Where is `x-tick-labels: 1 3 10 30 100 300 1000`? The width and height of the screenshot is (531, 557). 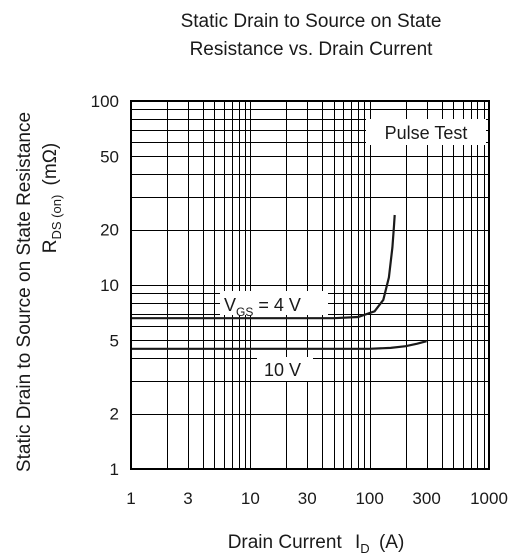 x-tick-labels: 1 3 10 30 100 300 1000 is located at coordinates (317, 498).